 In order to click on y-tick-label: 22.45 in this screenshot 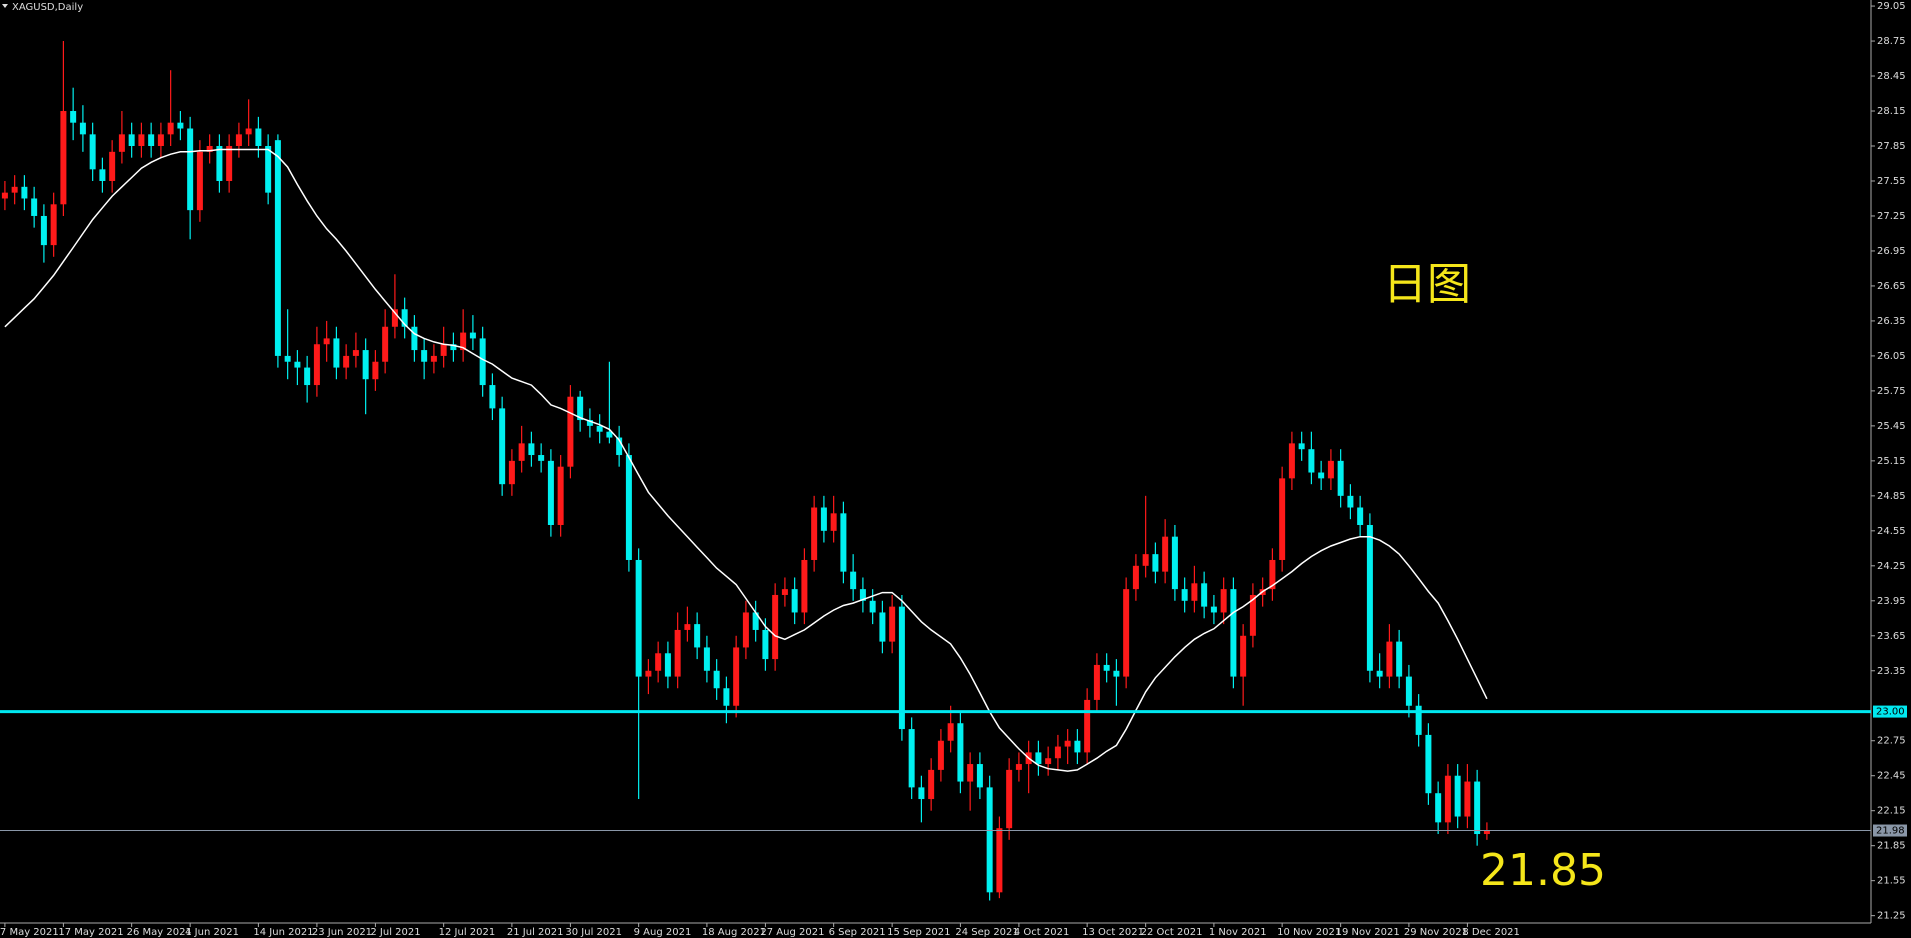, I will do `click(1891, 776)`.